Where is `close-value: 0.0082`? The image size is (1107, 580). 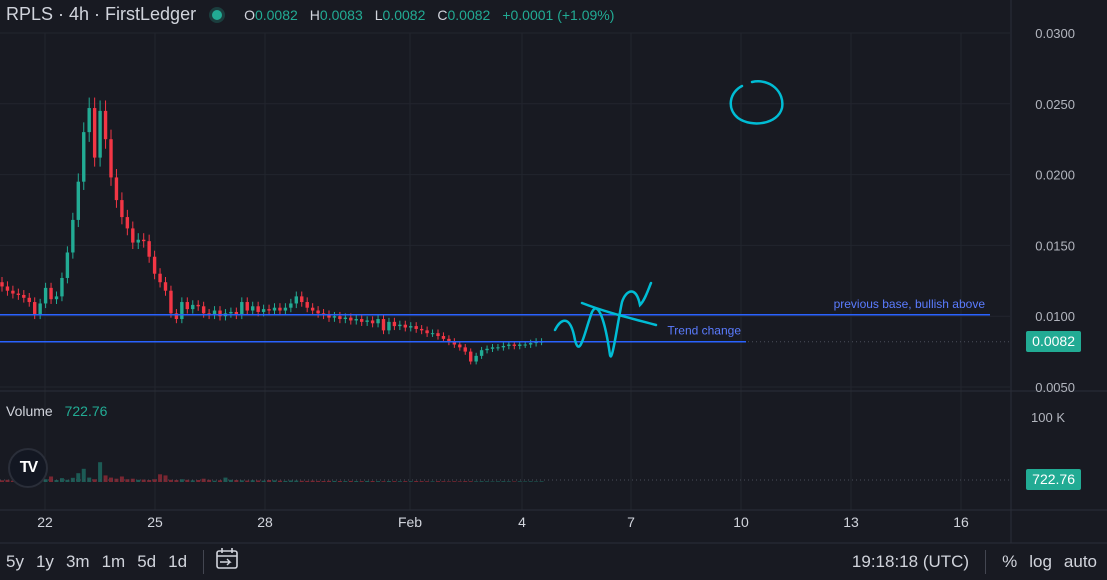 close-value: 0.0082 is located at coordinates (469, 14).